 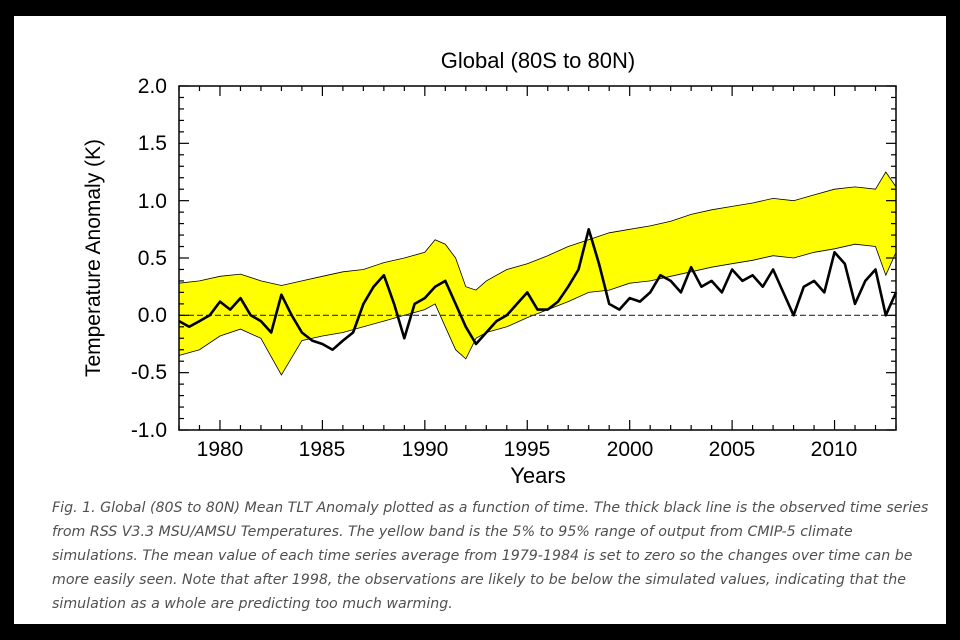 What do you see at coordinates (425, 449) in the screenshot?
I see `x-tick-label: 1990` at bounding box center [425, 449].